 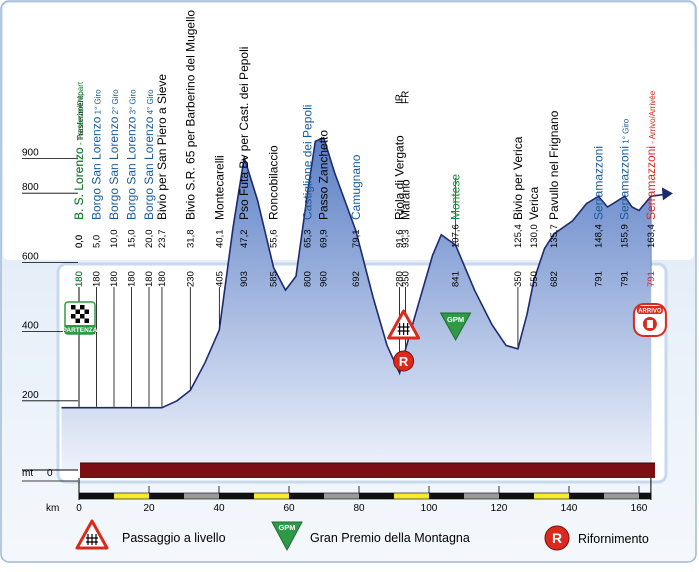 I want to click on location-name: Serramazzoni - Arrivo/Arrivée, so click(x=651, y=155).